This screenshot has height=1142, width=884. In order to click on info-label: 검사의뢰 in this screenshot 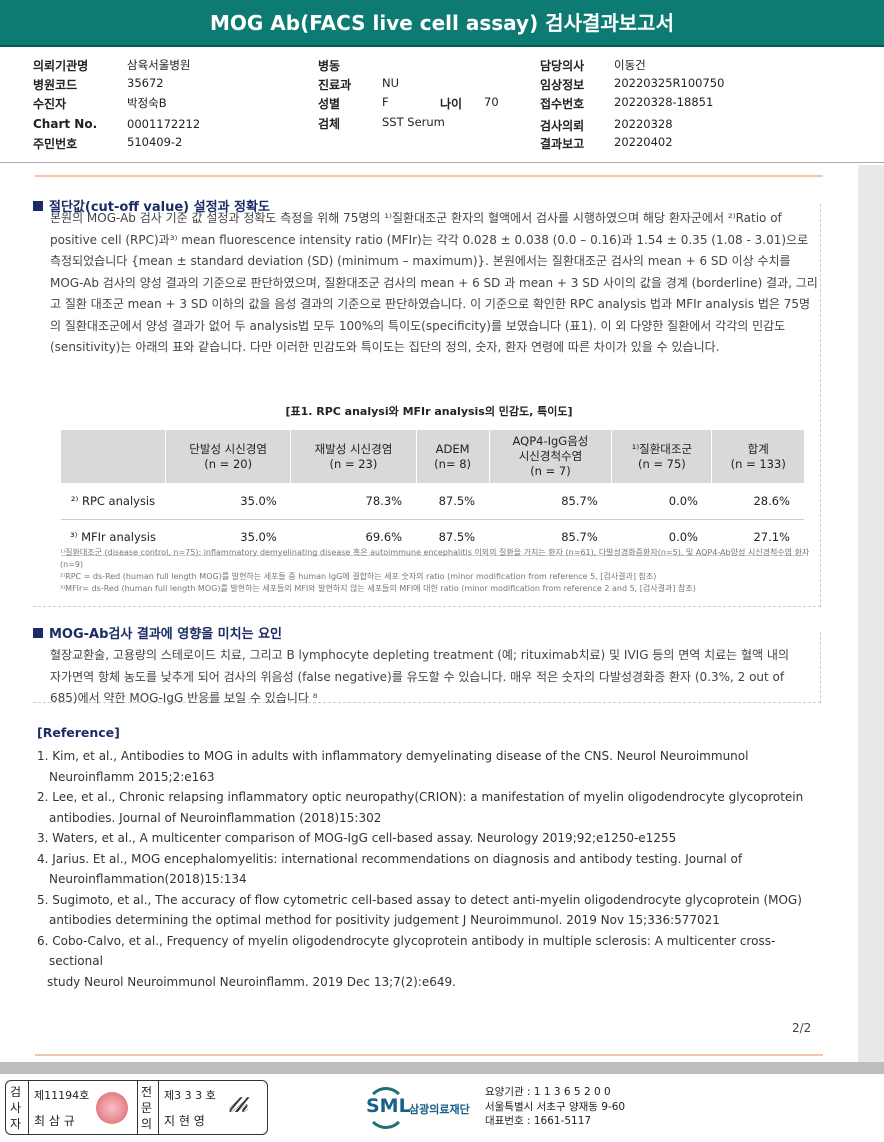, I will do `click(562, 126)`.